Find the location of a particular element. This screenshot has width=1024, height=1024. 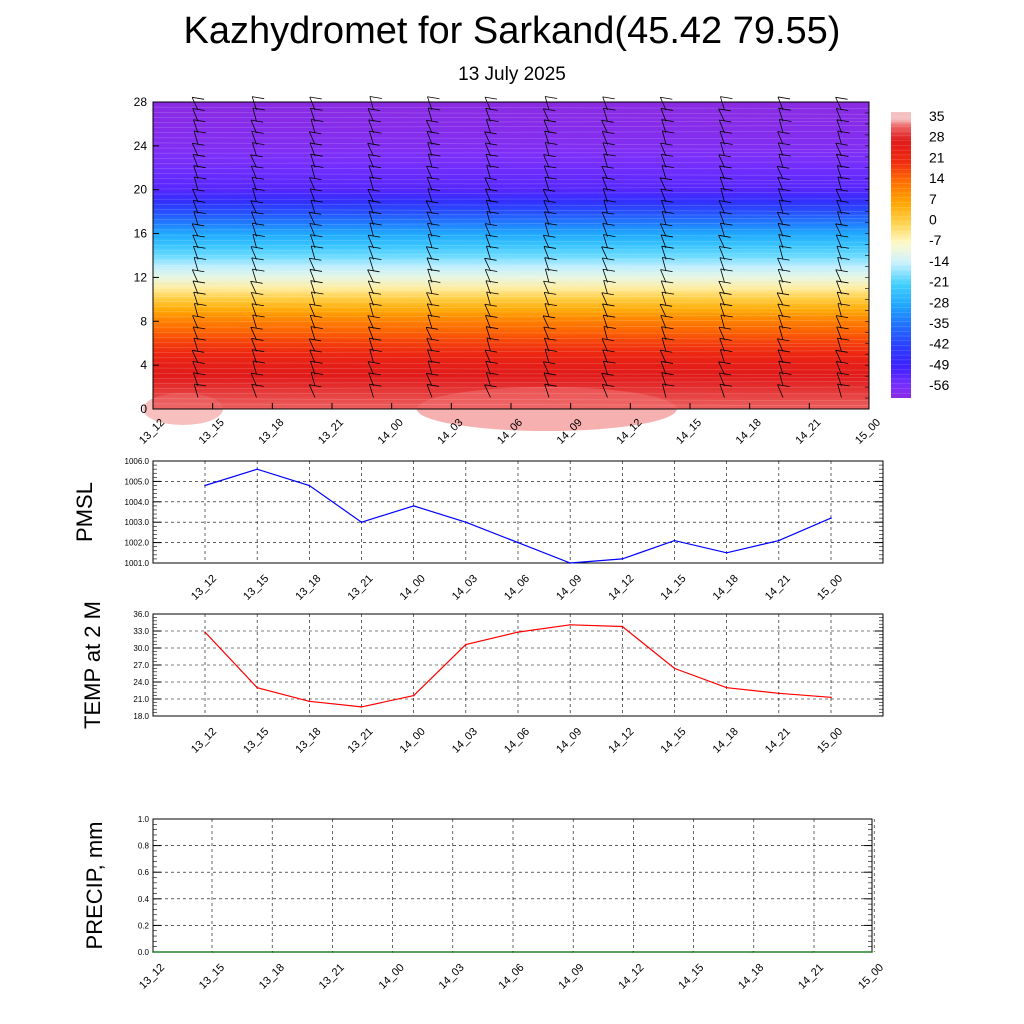

colorbar-label: 21 is located at coordinates (937, 157).